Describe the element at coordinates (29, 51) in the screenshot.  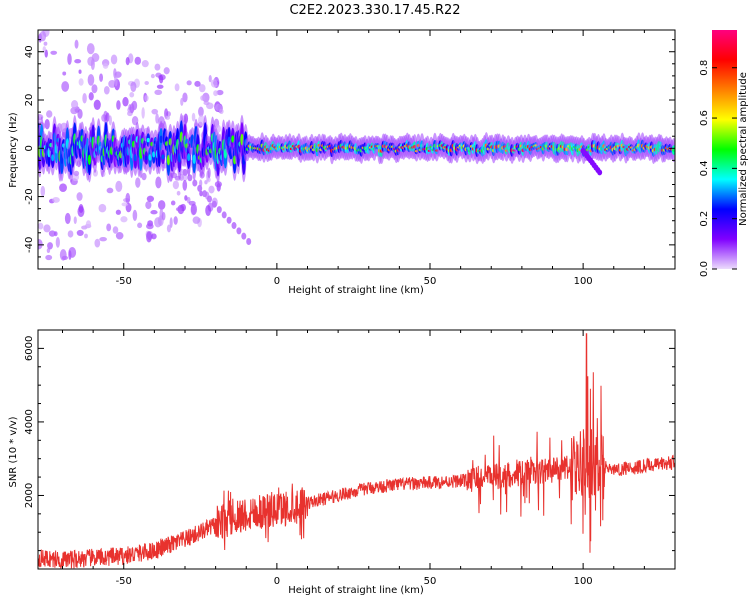
I see `spectrogram-ytick-label: 40` at that location.